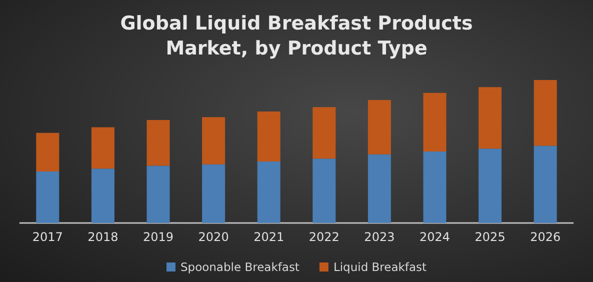 Image resolution: width=593 pixels, height=282 pixels. What do you see at coordinates (47, 237) in the screenshot?
I see `x-tick-label: 2017` at bounding box center [47, 237].